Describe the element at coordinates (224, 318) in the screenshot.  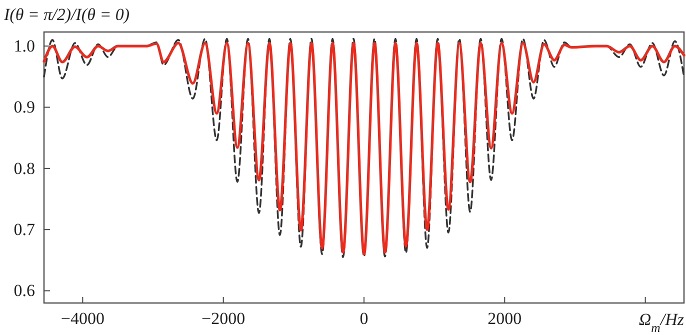
I see `x-tick-label: −2000` at that location.